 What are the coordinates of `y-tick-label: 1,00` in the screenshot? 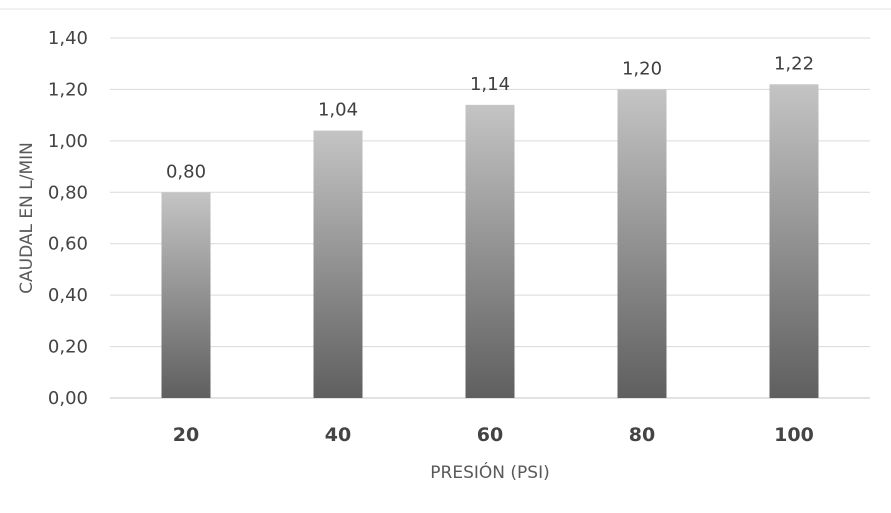 It's located at (68, 141).